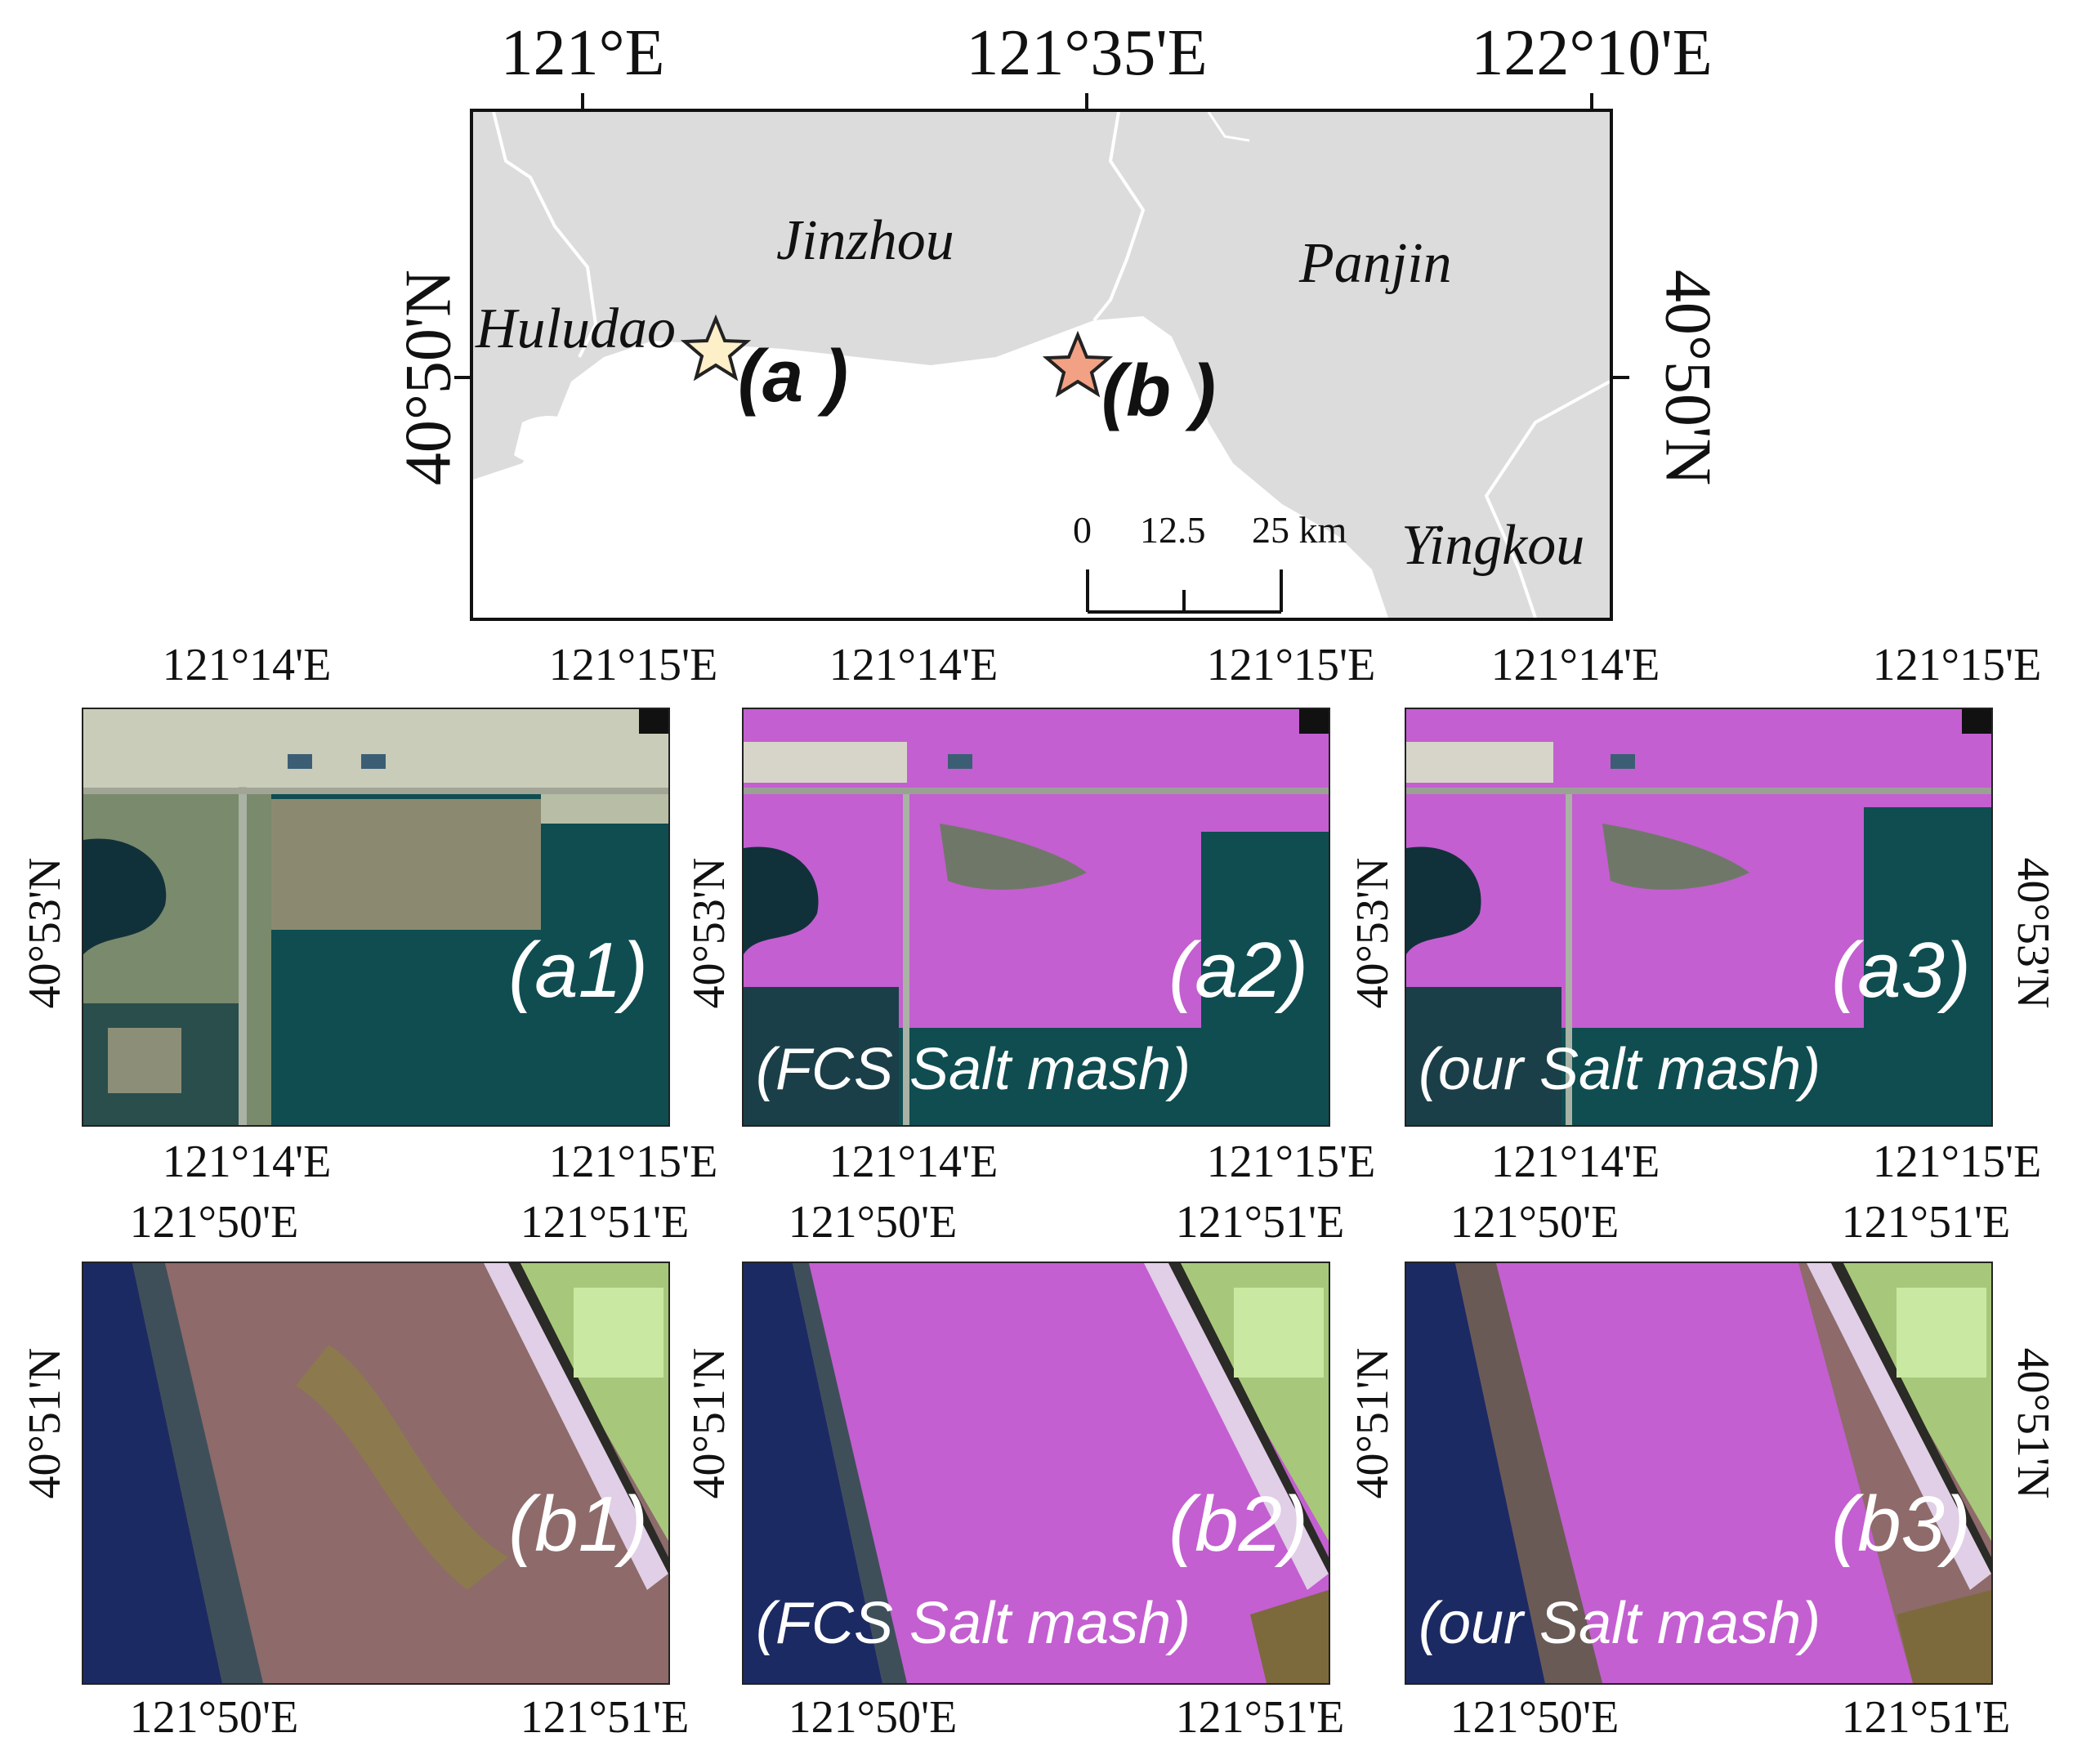 Image resolution: width=2073 pixels, height=1764 pixels. What do you see at coordinates (1184, 591) in the screenshot?
I see `scale-bar` at bounding box center [1184, 591].